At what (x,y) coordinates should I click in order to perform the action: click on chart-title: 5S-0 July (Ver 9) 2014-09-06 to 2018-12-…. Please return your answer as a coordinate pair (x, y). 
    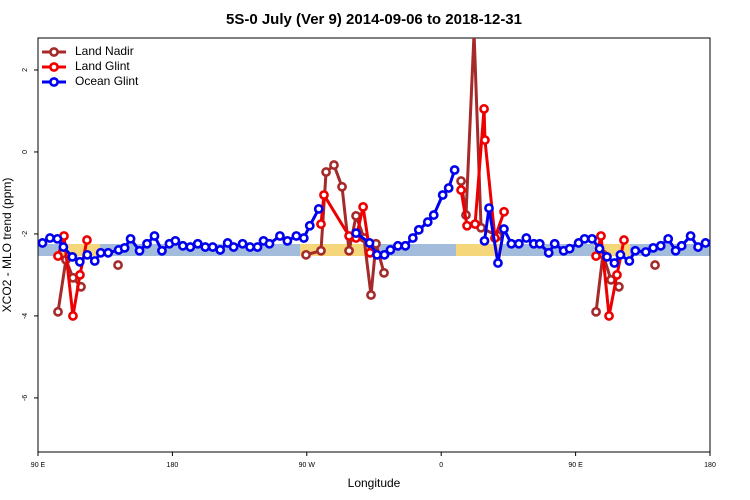
    Looking at the image, I should click on (374, 19).